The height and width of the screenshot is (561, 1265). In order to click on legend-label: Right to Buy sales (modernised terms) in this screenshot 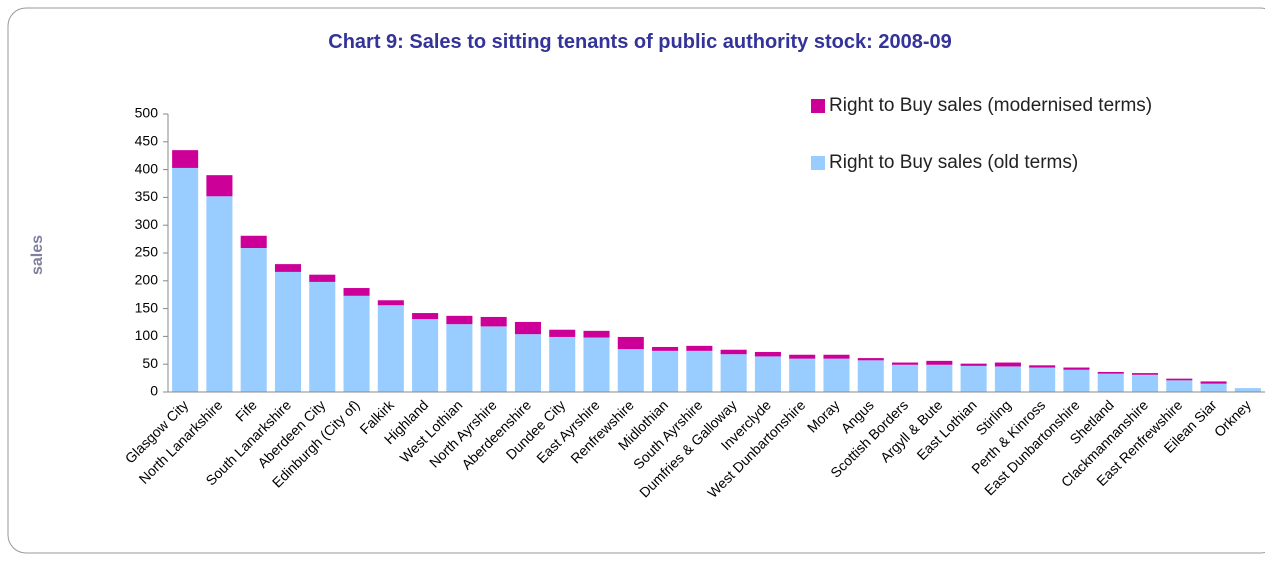, I will do `click(990, 105)`.